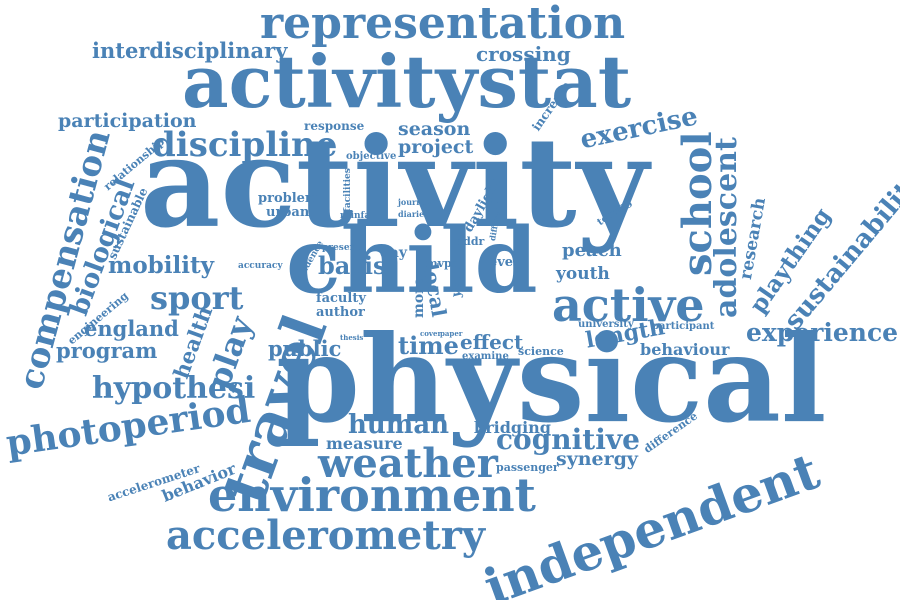  I want to click on word: mobility, so click(161, 265).